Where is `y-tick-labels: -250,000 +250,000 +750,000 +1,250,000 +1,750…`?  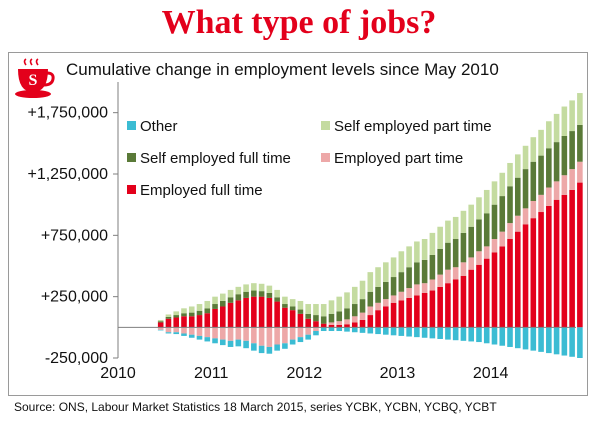 y-tick-labels: -250,000 +250,000 +750,000 +1,250,000 +1,750… is located at coordinates (72, 236).